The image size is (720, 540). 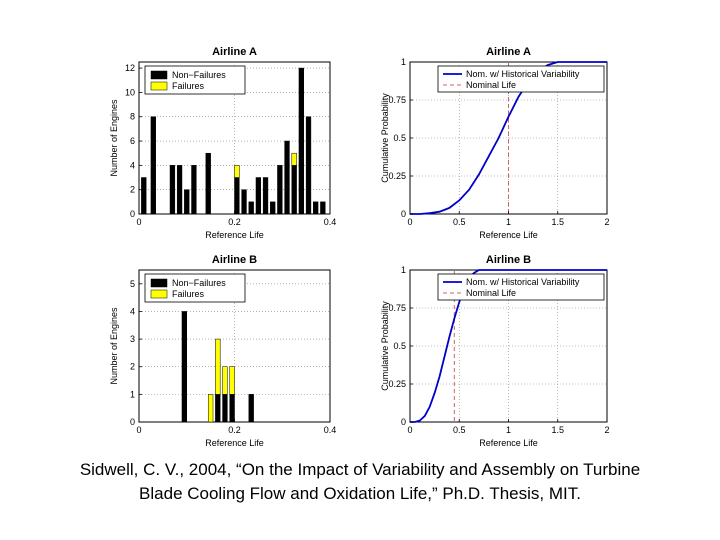 What do you see at coordinates (557, 222) in the screenshot?
I see `x-tick-label: 1.5` at bounding box center [557, 222].